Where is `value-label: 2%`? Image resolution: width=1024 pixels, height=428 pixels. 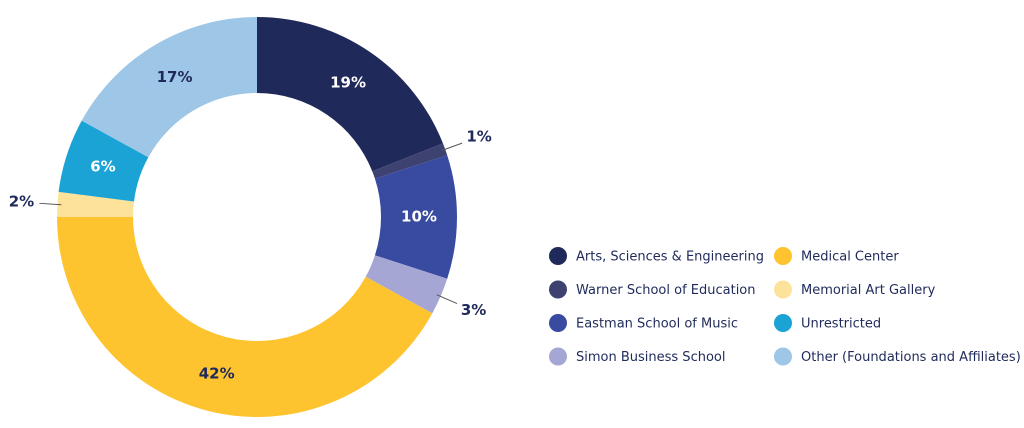
value-label: 2% is located at coordinates (21, 202).